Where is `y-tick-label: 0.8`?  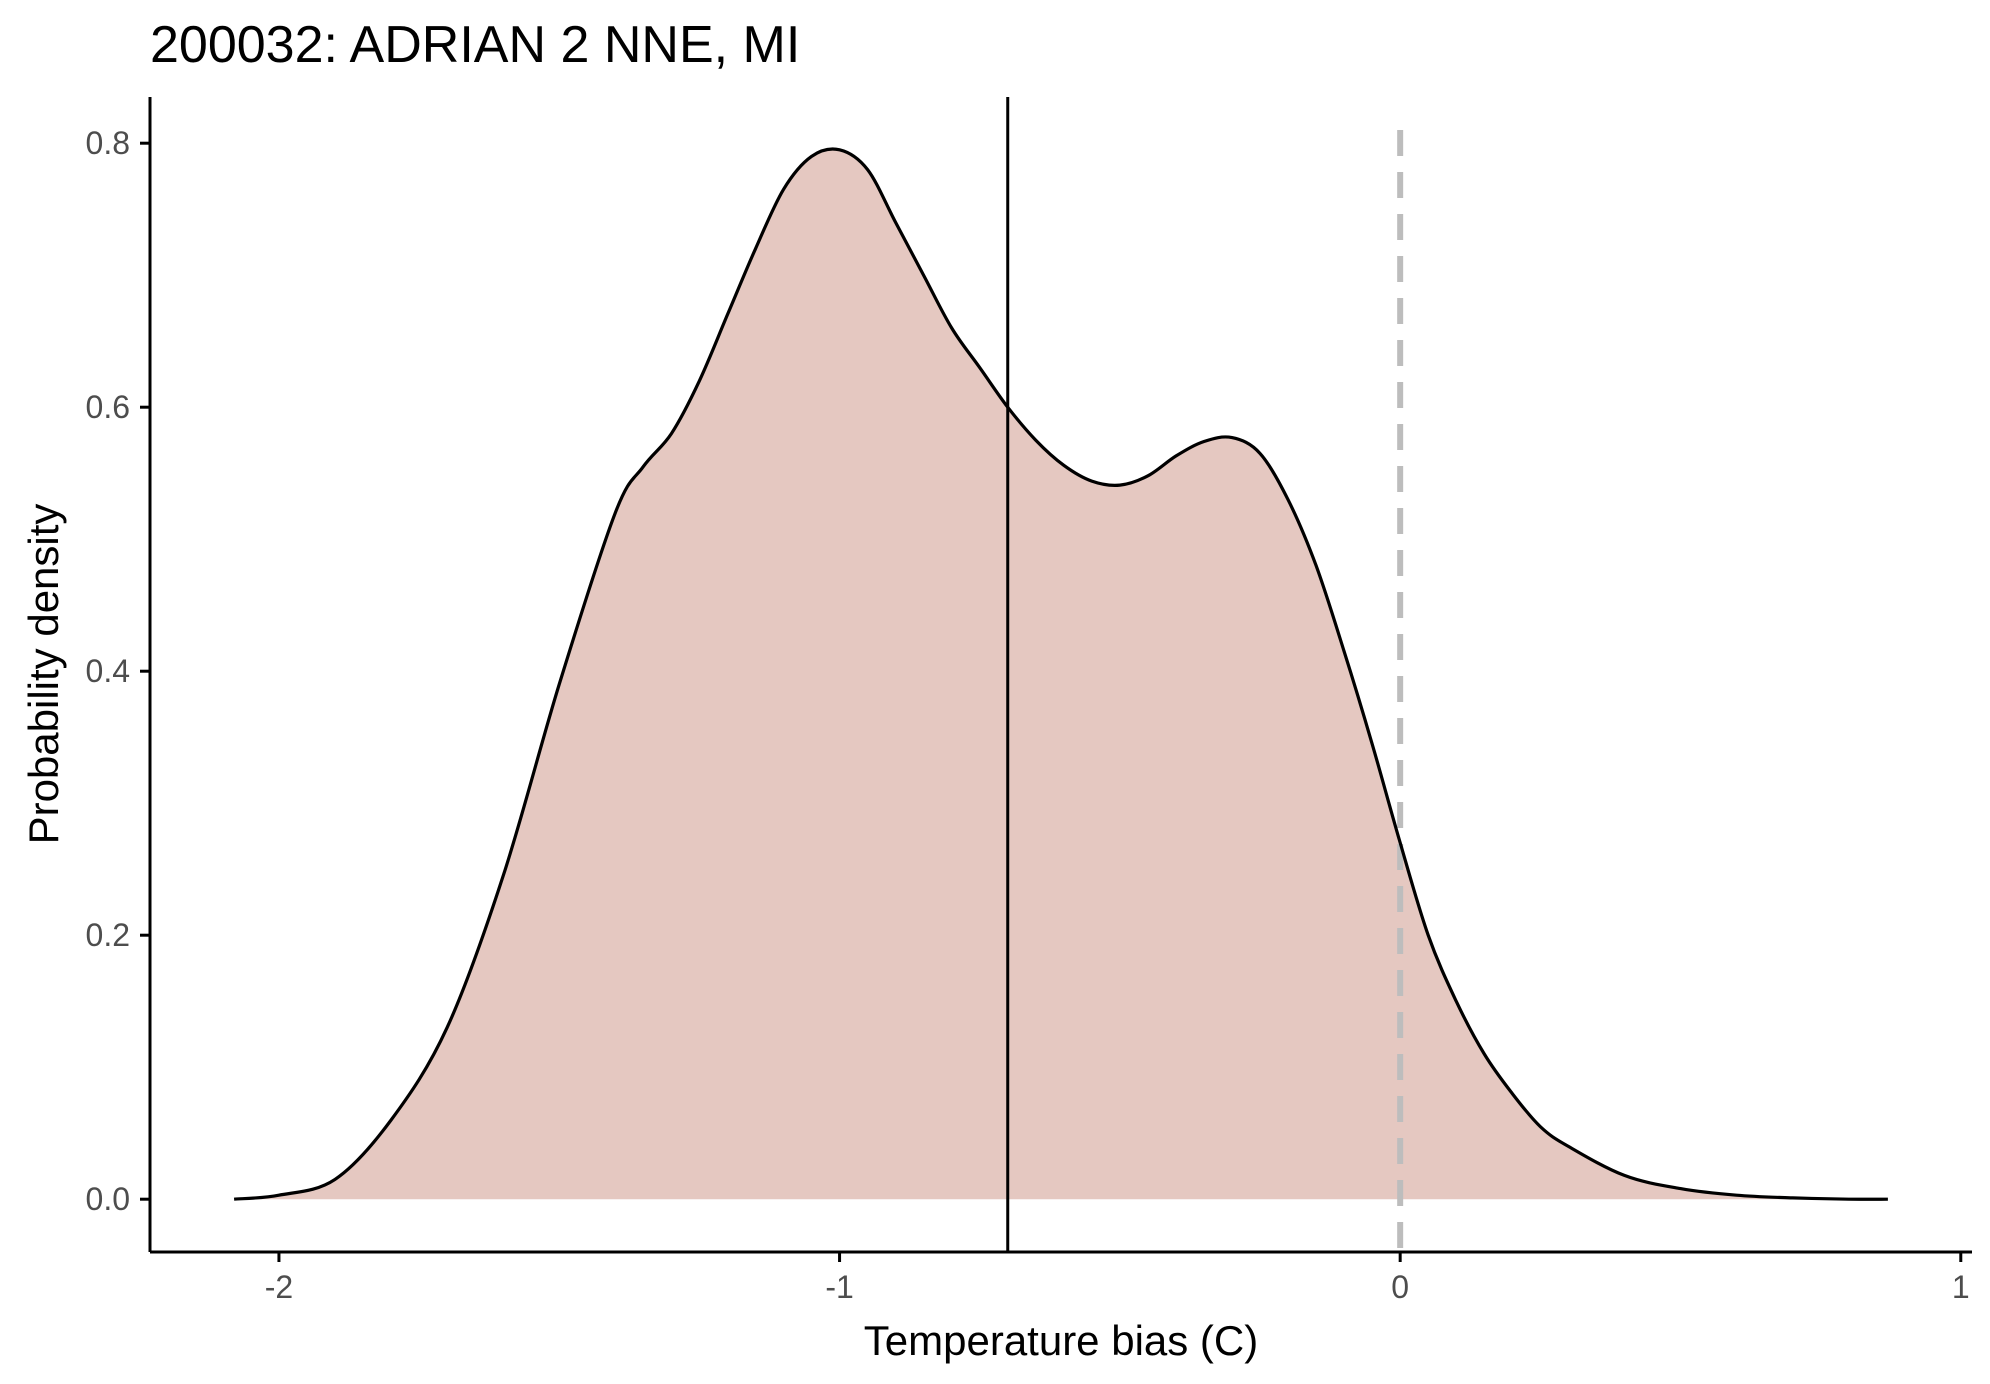
y-tick-label: 0.8 is located at coordinates (108, 143).